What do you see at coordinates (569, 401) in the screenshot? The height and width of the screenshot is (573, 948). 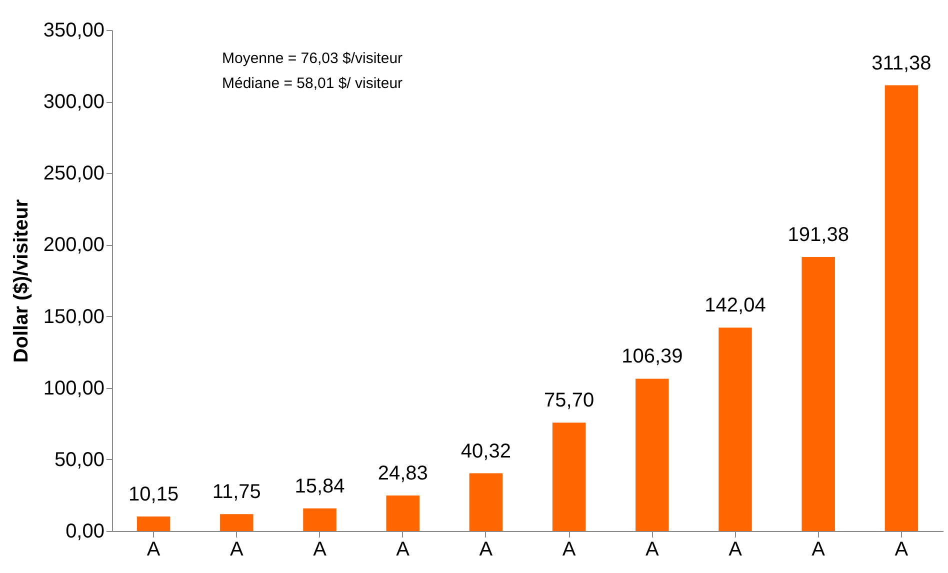 I see `data-label: 75,70` at bounding box center [569, 401].